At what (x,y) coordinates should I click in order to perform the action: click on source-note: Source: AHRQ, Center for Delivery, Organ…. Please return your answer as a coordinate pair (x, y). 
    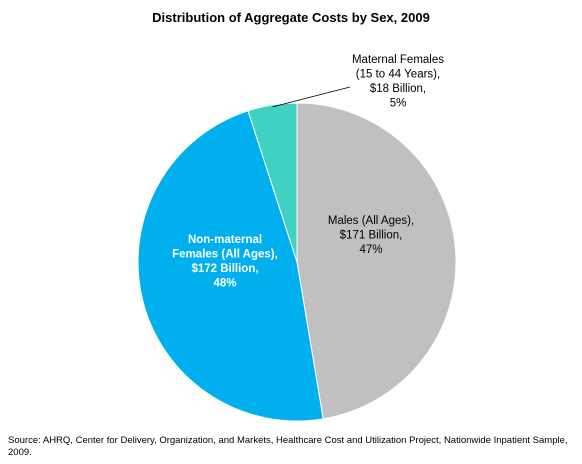
    Looking at the image, I should click on (288, 446).